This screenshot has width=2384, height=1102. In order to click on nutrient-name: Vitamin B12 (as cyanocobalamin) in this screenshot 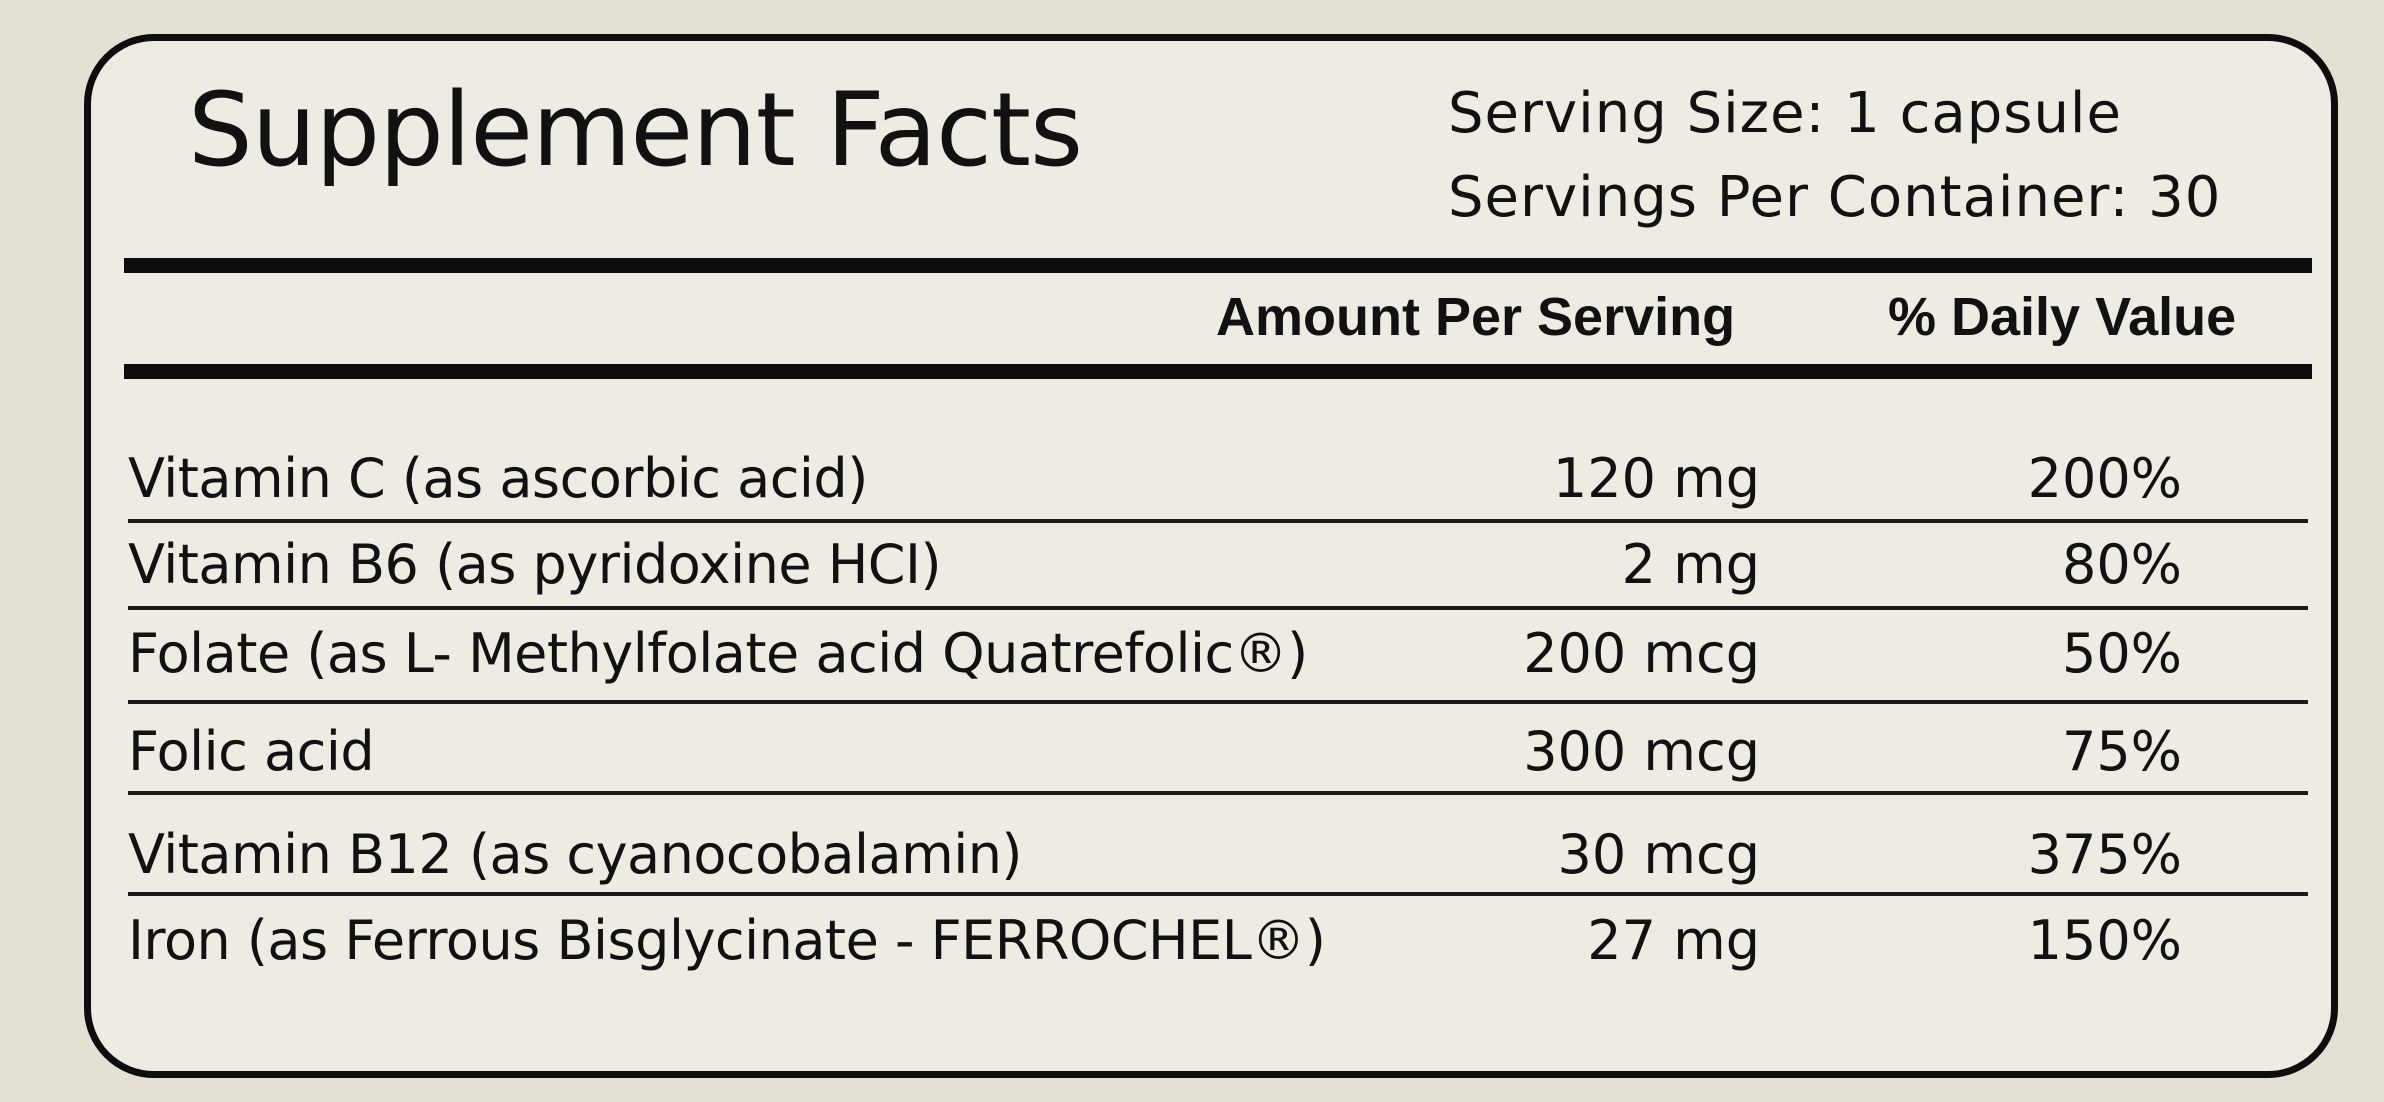, I will do `click(575, 854)`.